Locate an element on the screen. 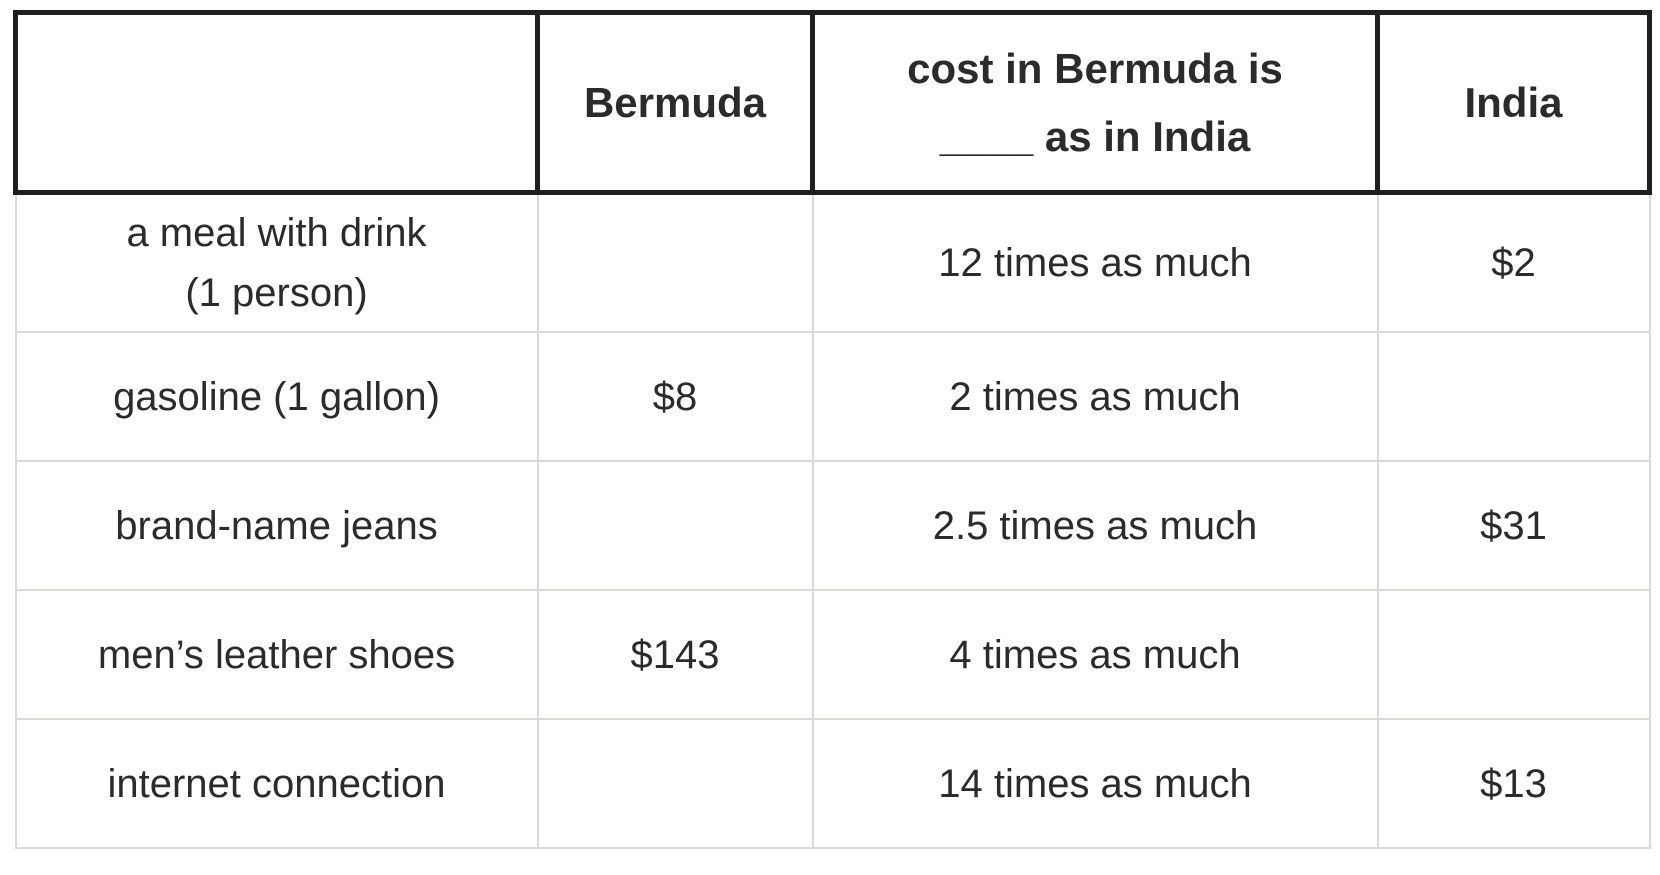  header-cell-item is located at coordinates (276, 102).